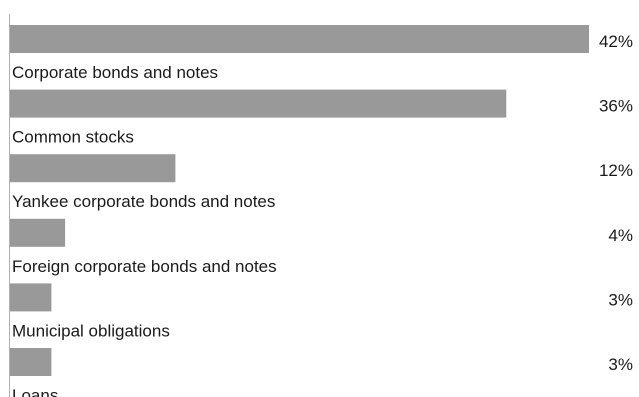 The image size is (639, 397). Describe the element at coordinates (144, 266) in the screenshot. I see `category-label-3: Foreign corporate bonds and notes` at that location.